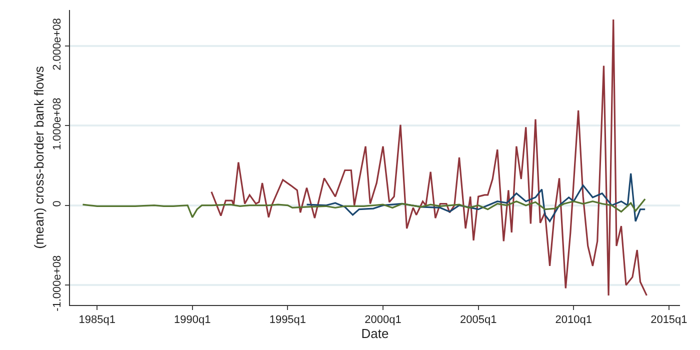 This screenshot has height=350, width=700. What do you see at coordinates (383, 320) in the screenshot?
I see `x-tick-label: 2000q1` at bounding box center [383, 320].